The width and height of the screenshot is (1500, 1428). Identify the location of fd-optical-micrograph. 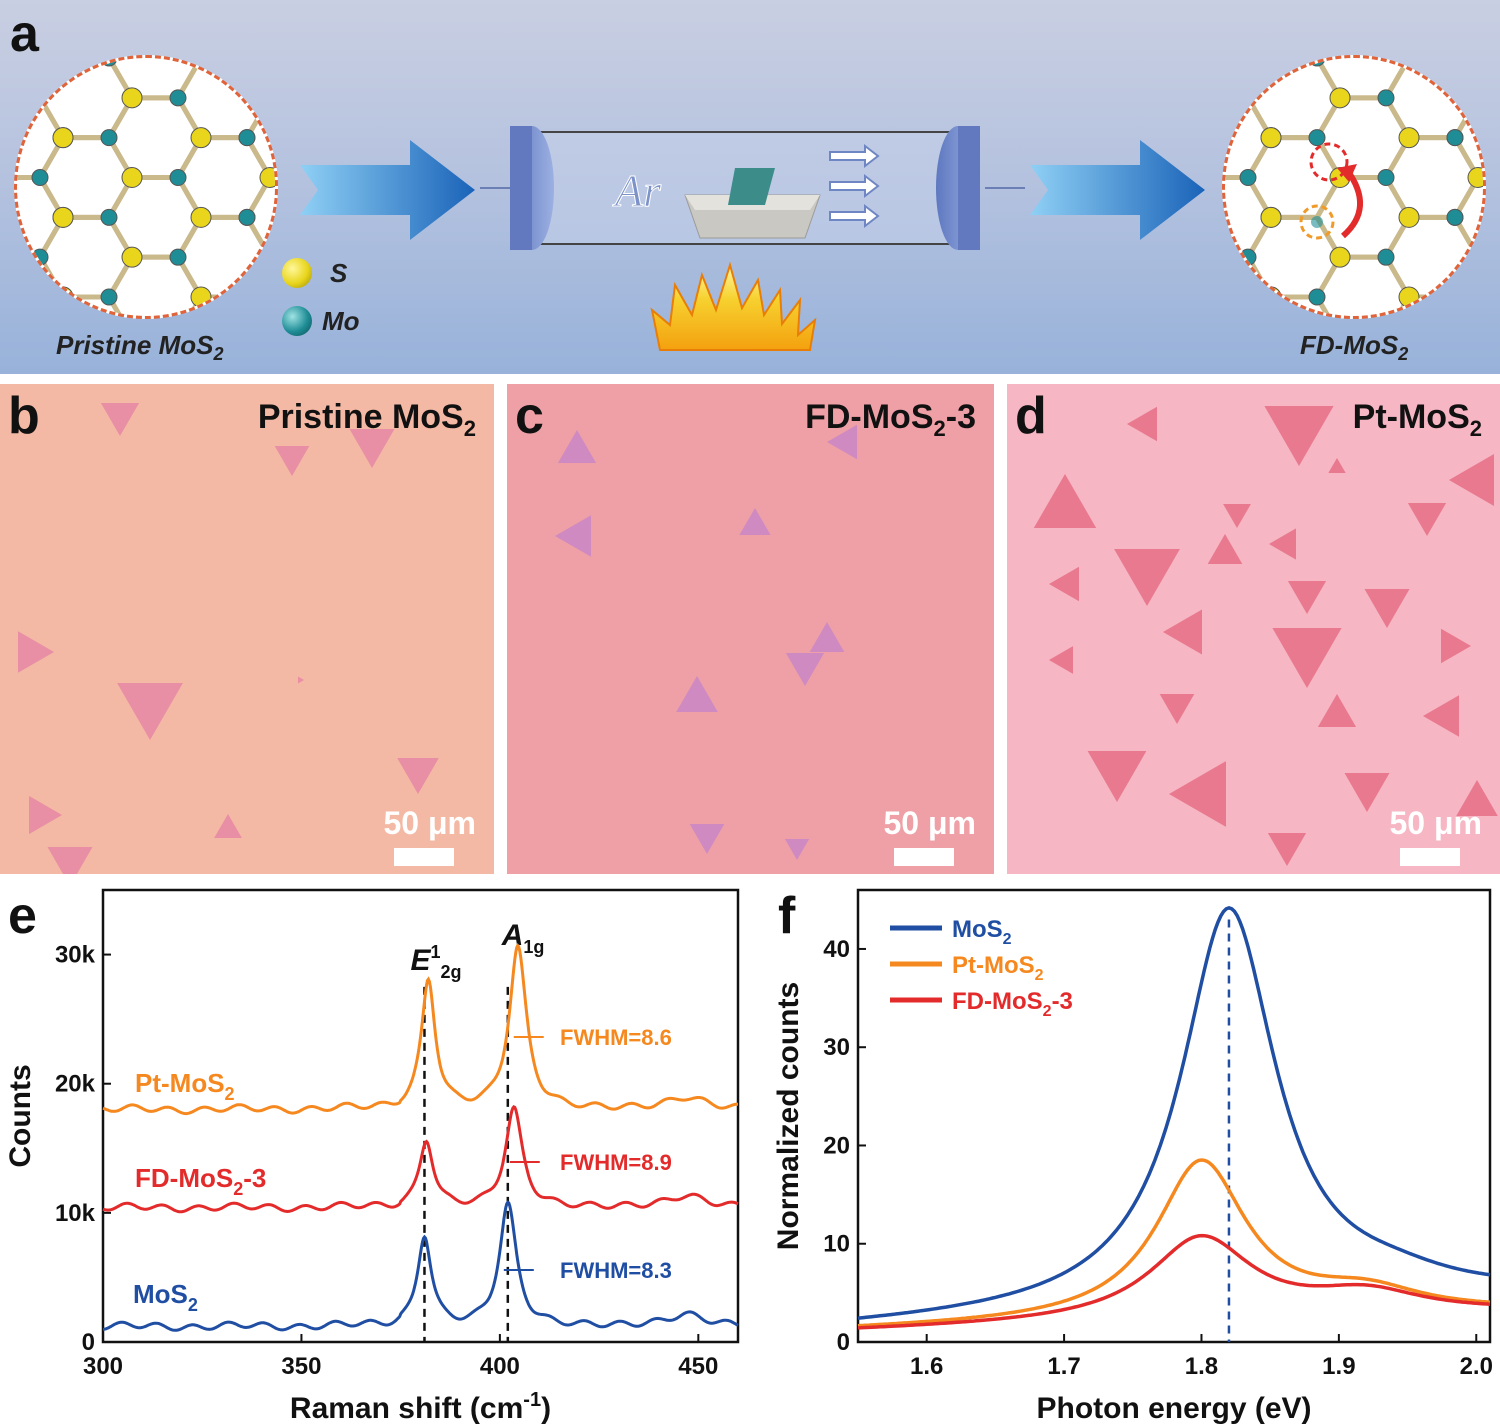
(750, 629).